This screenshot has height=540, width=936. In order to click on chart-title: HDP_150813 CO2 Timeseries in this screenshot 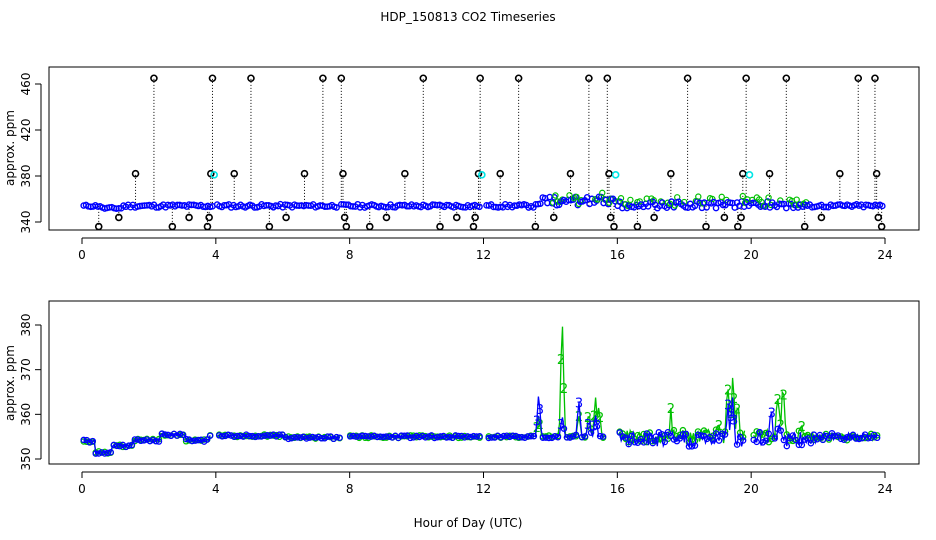, I will do `click(467, 17)`.